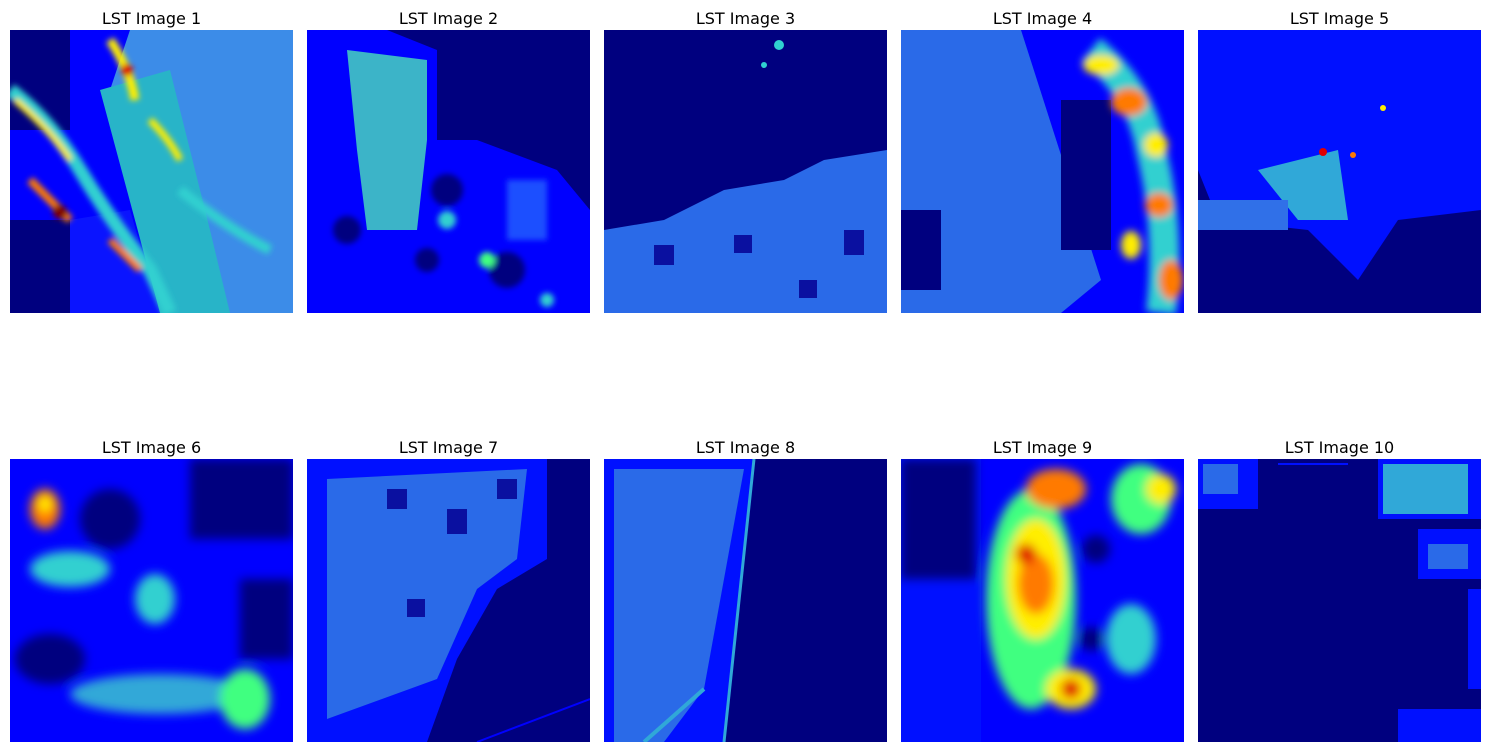 Image resolution: width=1490 pixels, height=753 pixels. Describe the element at coordinates (1339, 447) in the screenshot. I see `panel-title: LST Image 10` at that location.